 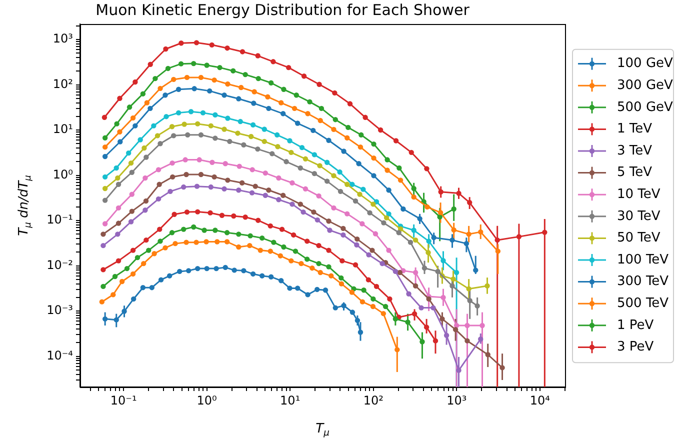 I want to click on legend-label: 300 GeV, so click(x=645, y=85).